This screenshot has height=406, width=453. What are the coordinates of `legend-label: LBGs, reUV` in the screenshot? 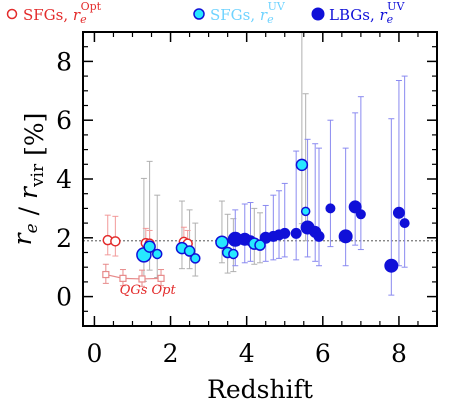 It's located at (367, 13).